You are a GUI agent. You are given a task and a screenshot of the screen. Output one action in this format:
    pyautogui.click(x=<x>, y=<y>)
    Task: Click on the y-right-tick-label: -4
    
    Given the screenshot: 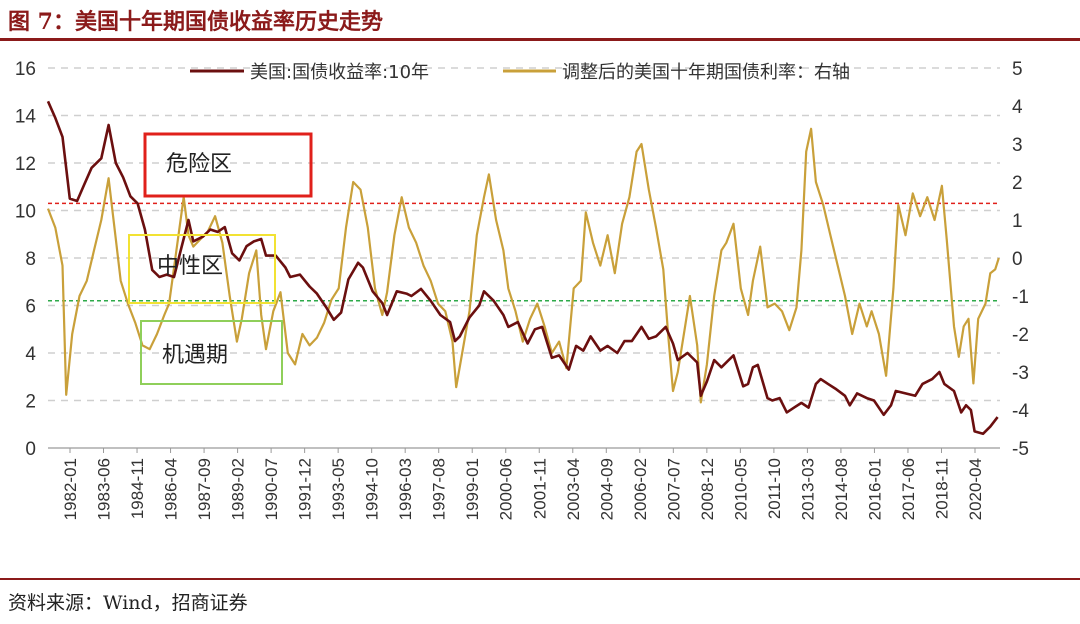 What is the action you would take?
    pyautogui.click(x=1020, y=411)
    